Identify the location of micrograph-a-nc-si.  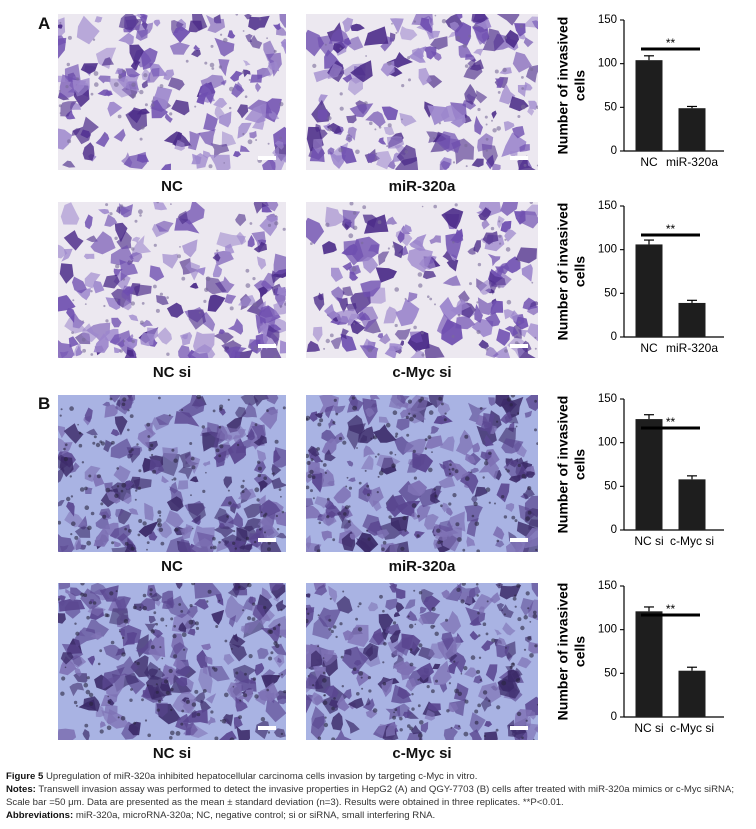
(172, 280).